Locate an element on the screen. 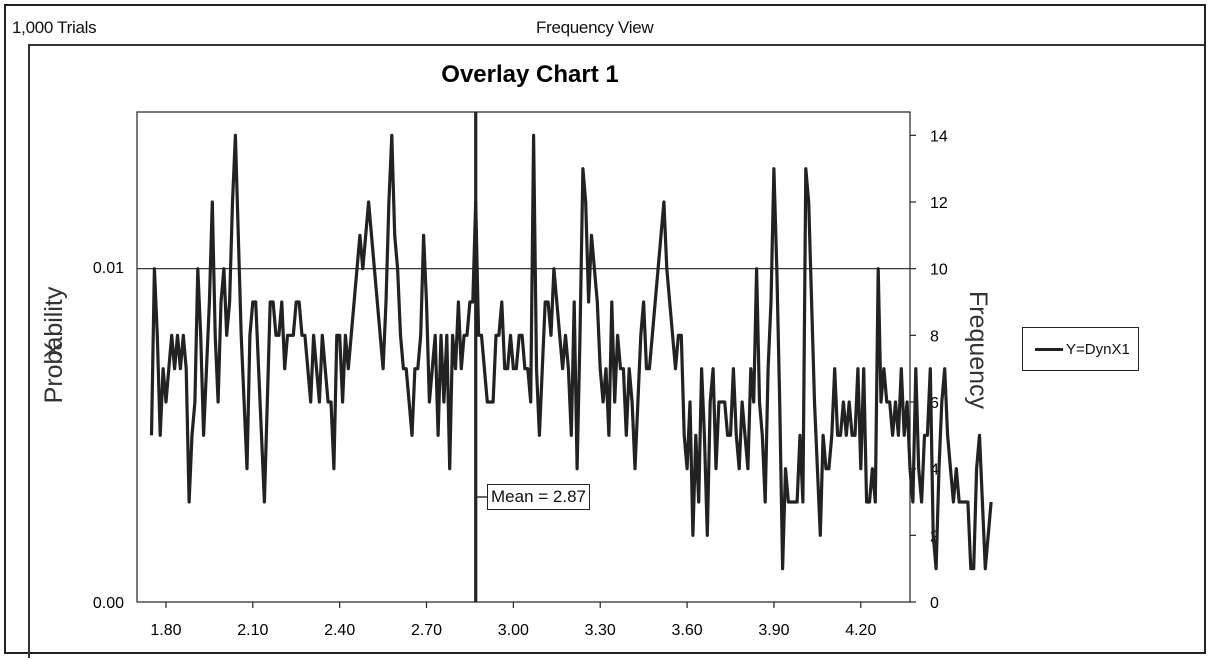  left-tick-0.00: 0.00 is located at coordinates (108, 603).